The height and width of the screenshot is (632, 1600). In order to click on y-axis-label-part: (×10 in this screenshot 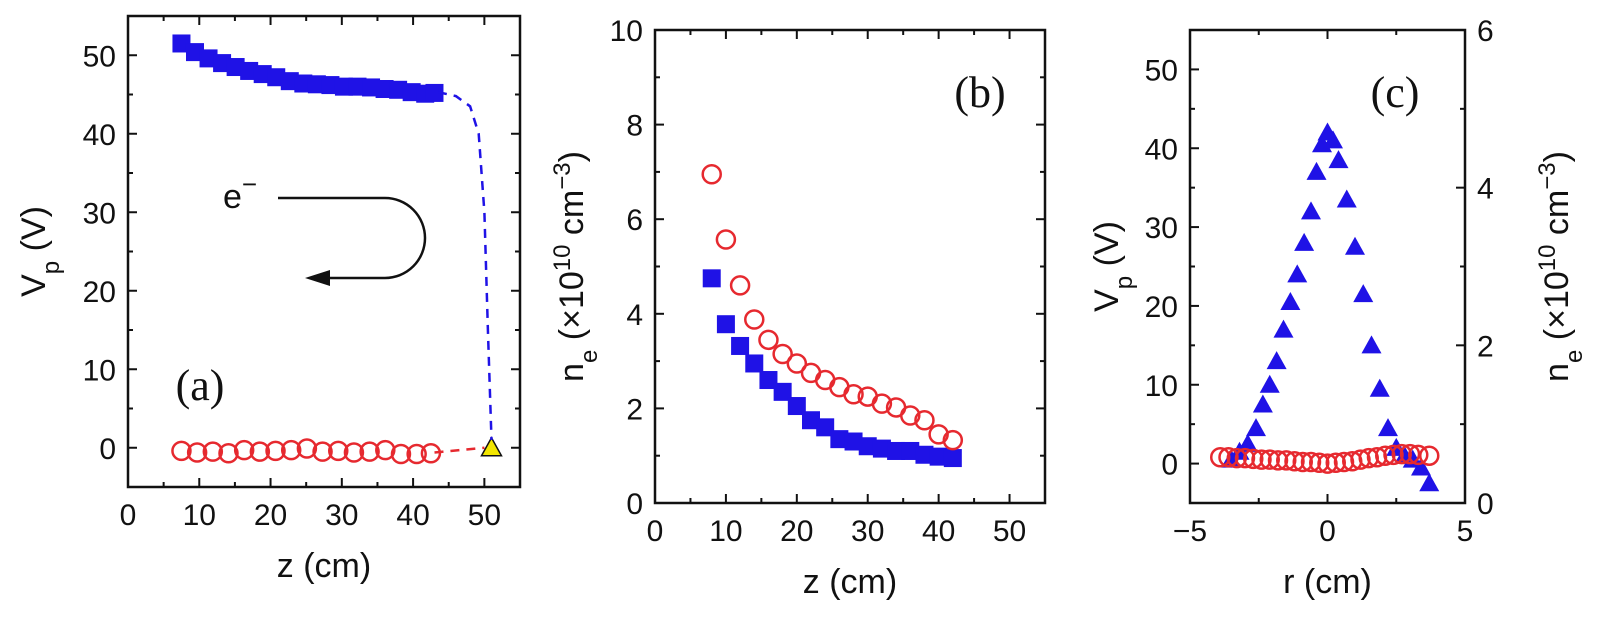, I will do `click(572, 310)`.